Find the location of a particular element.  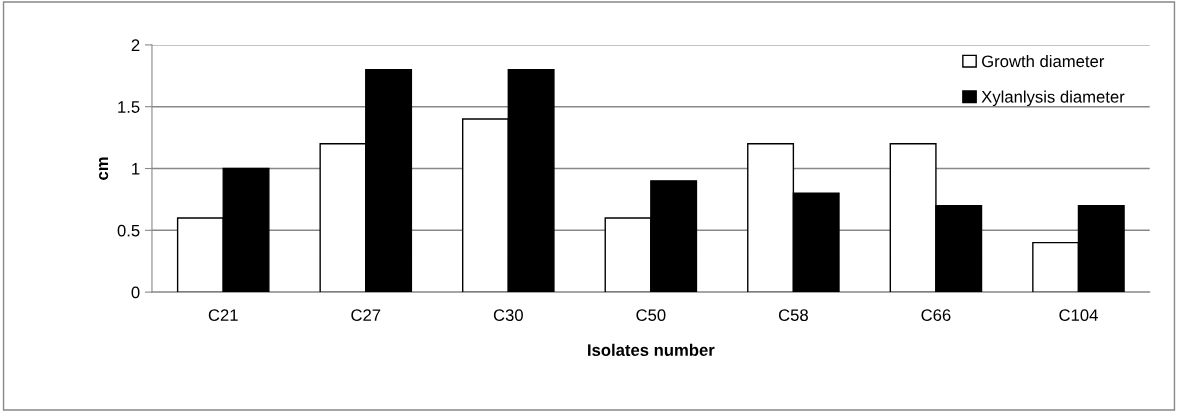

y-tick-label: 1 is located at coordinates (136, 169).